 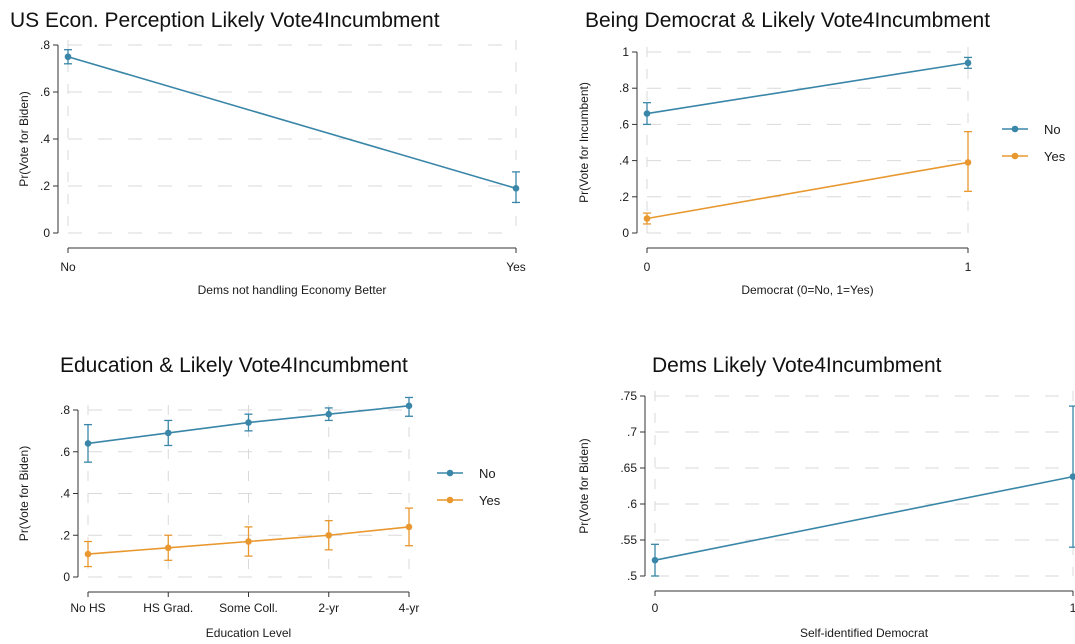 What do you see at coordinates (787, 20) in the screenshot?
I see `chart-title: Being Democrat & Likely Vote4Incumbment` at bounding box center [787, 20].